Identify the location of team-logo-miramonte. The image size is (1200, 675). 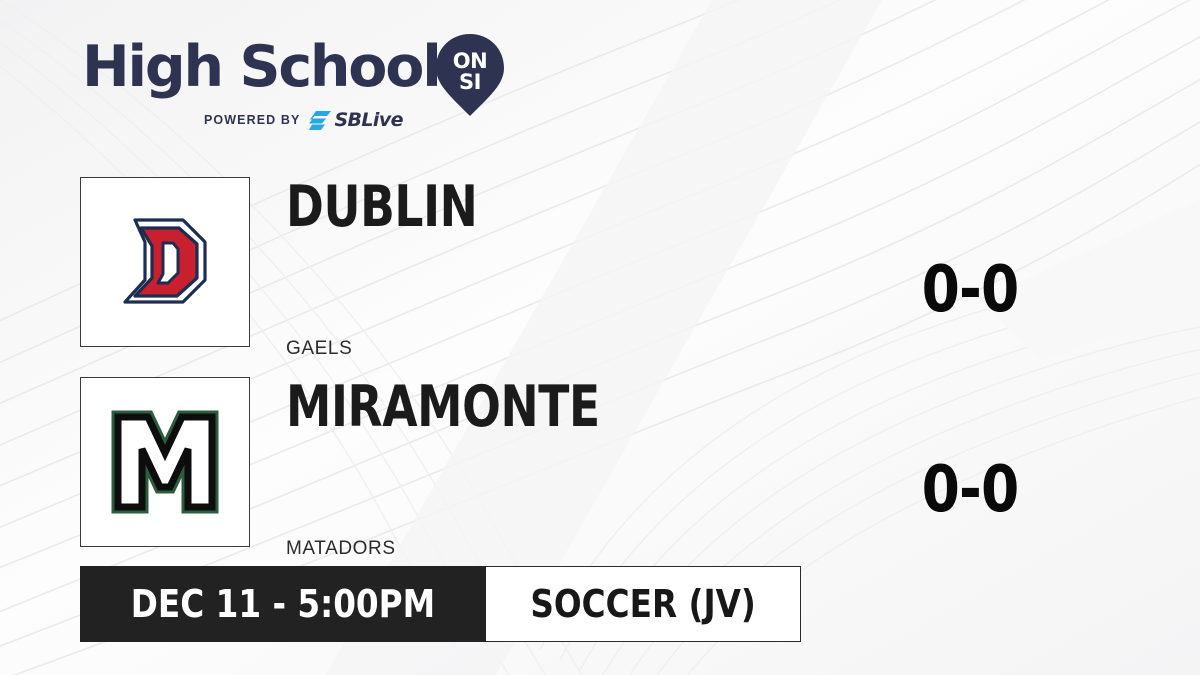
(165, 462).